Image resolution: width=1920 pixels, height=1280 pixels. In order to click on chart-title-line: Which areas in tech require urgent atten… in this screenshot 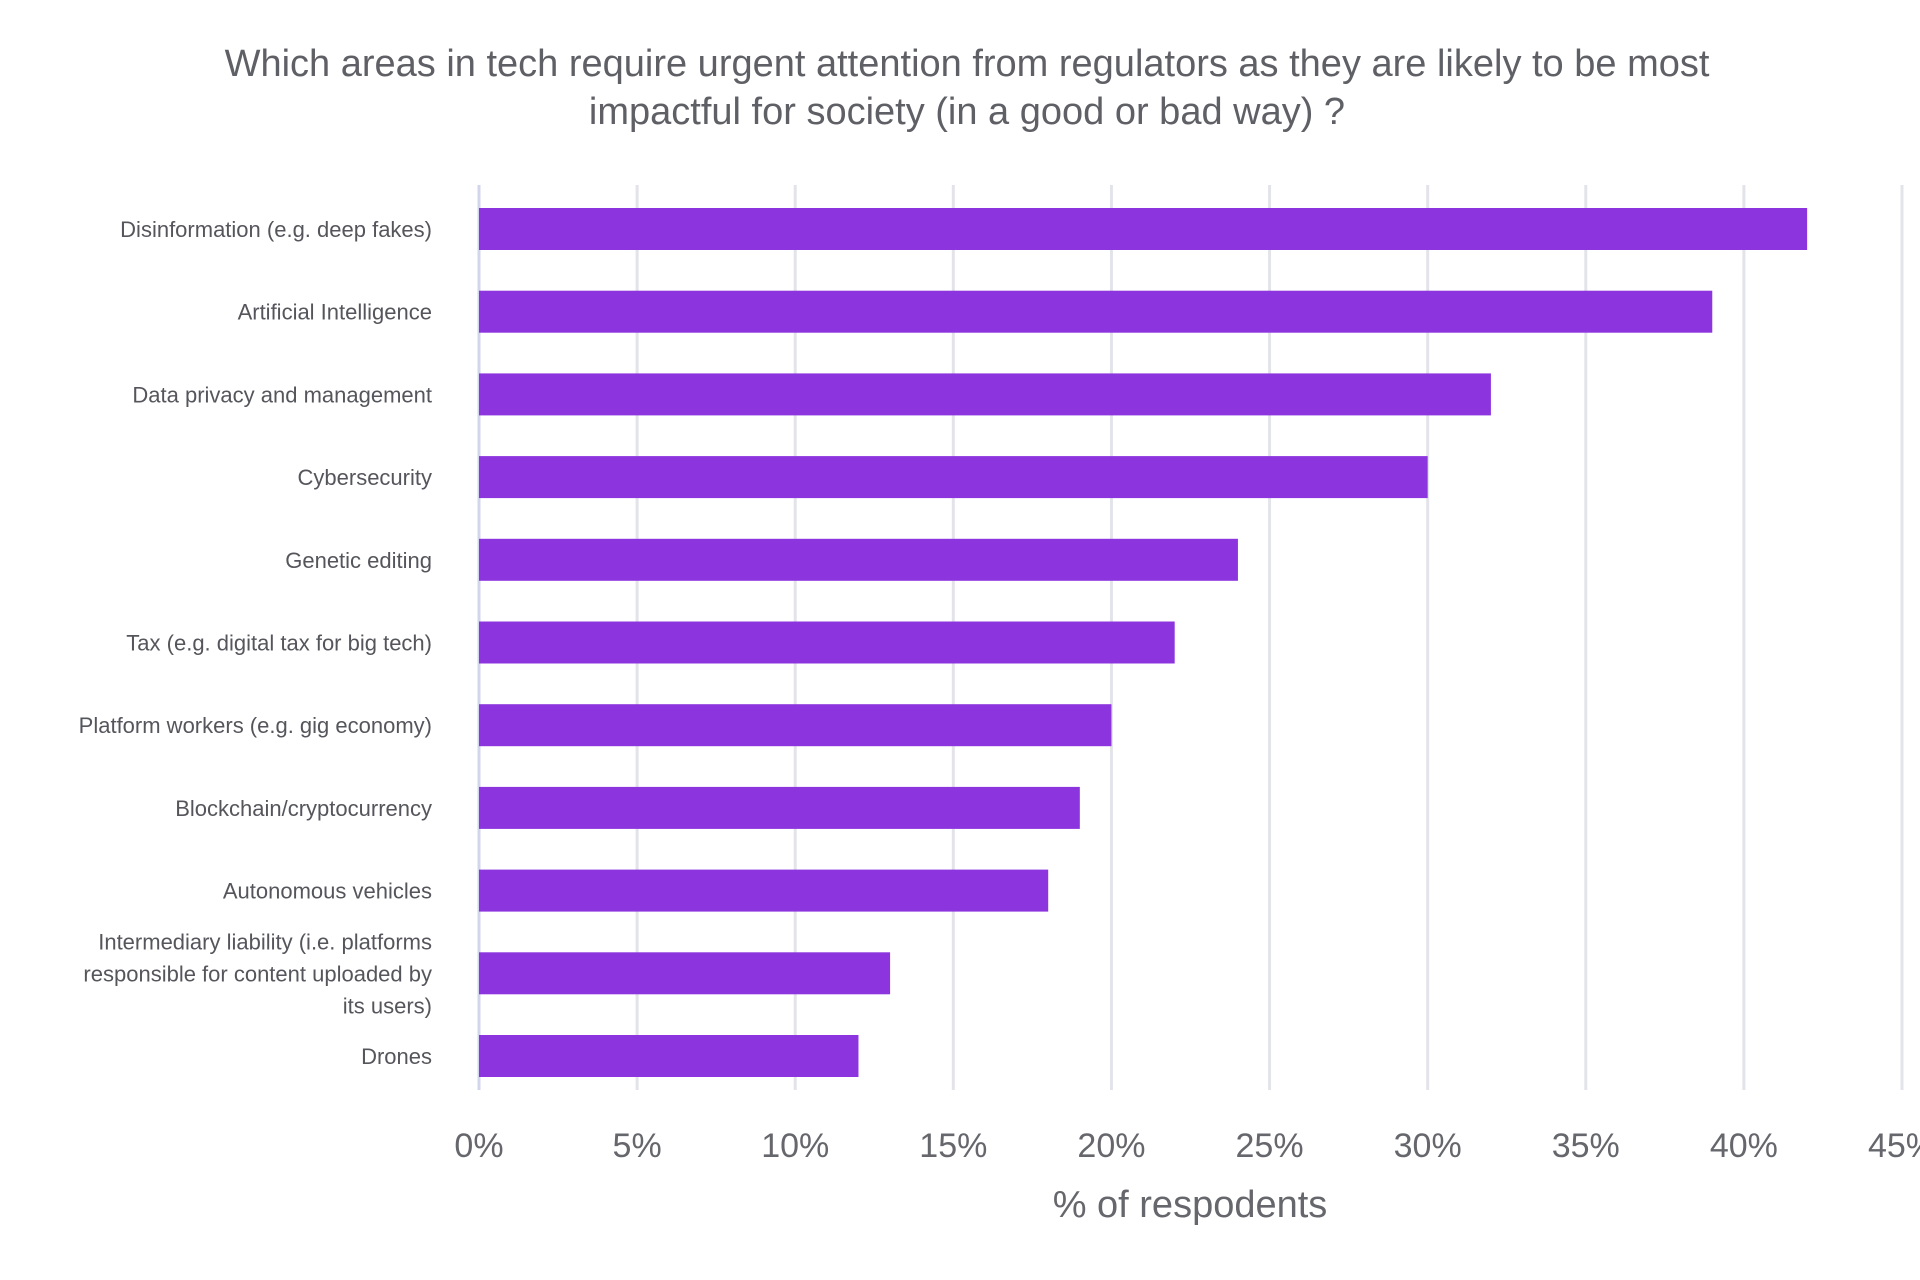, I will do `click(967, 64)`.